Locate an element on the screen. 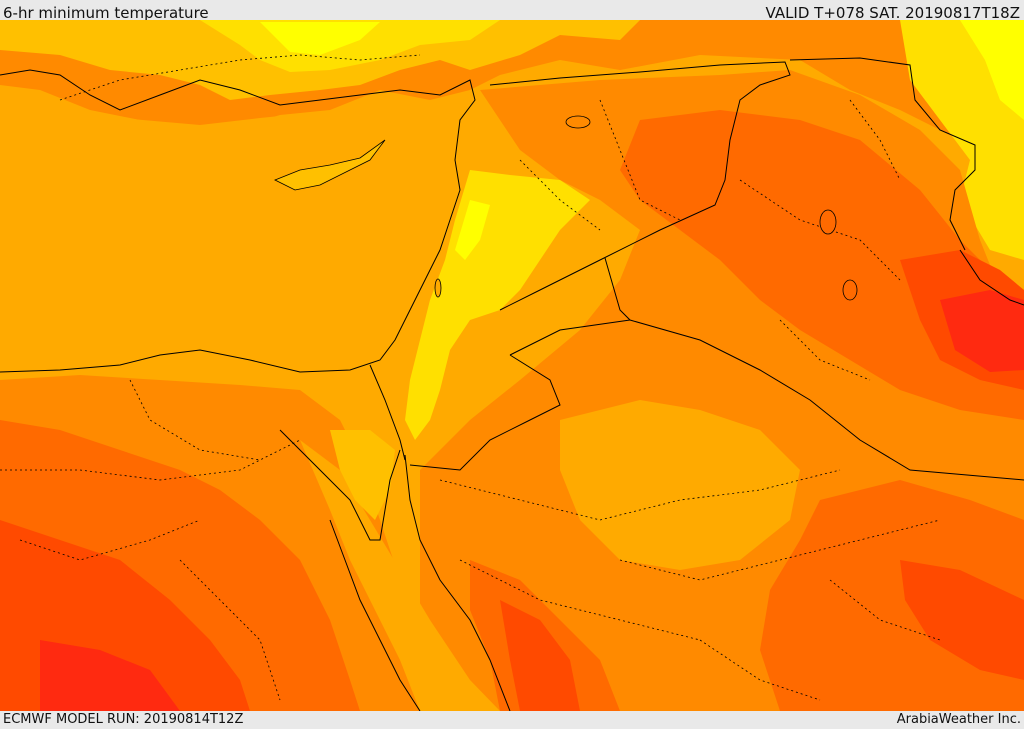  temp-band-levant-bright is located at coordinates (472, 230).